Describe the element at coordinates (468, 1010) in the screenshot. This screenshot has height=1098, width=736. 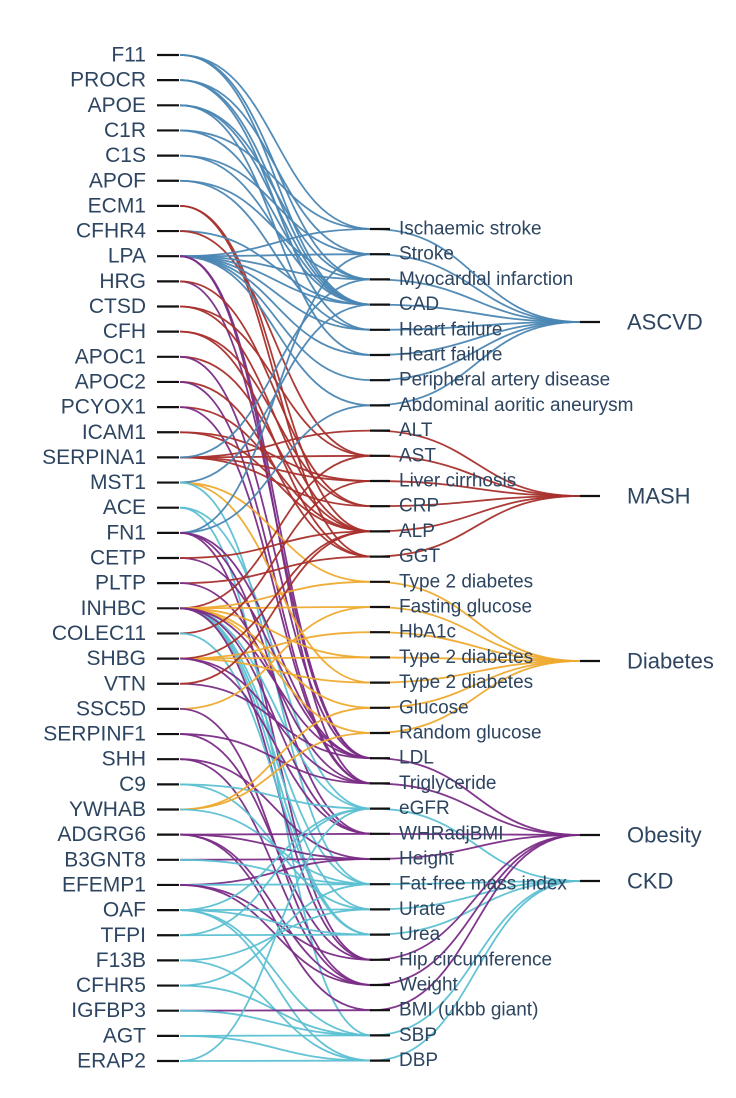
I see `trait-label-bmi-ukbb-giant-31: BMI (ukbb giant)` at that location.